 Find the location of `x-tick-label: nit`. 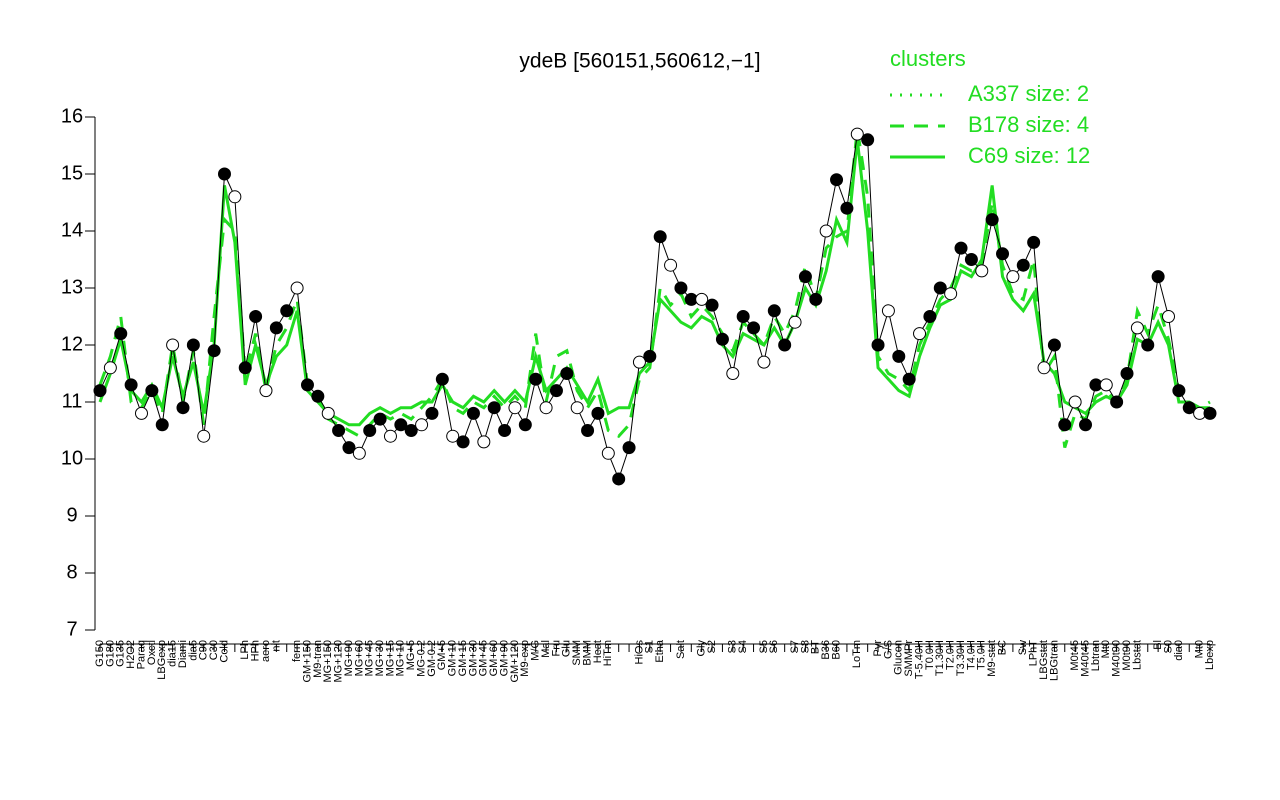

x-tick-label: nit is located at coordinates (276, 646).